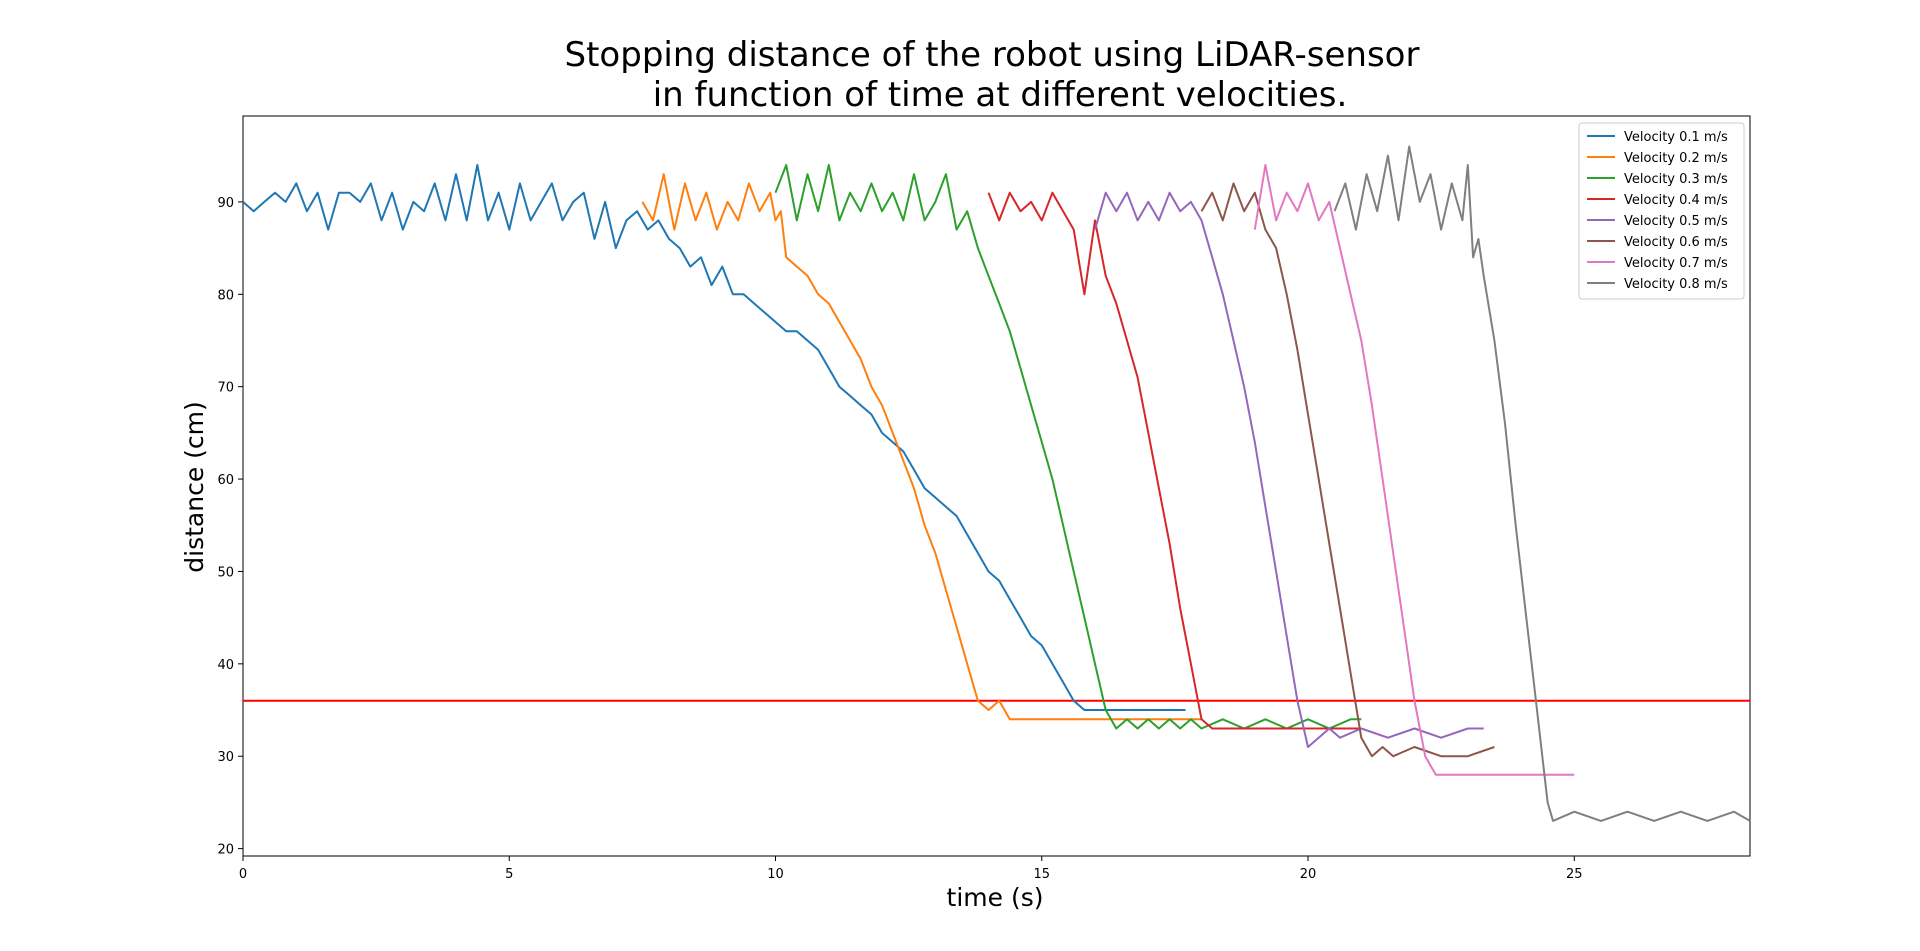 This screenshot has height=951, width=1920. Describe the element at coordinates (225, 388) in the screenshot. I see `y-tick-label: 70` at that location.